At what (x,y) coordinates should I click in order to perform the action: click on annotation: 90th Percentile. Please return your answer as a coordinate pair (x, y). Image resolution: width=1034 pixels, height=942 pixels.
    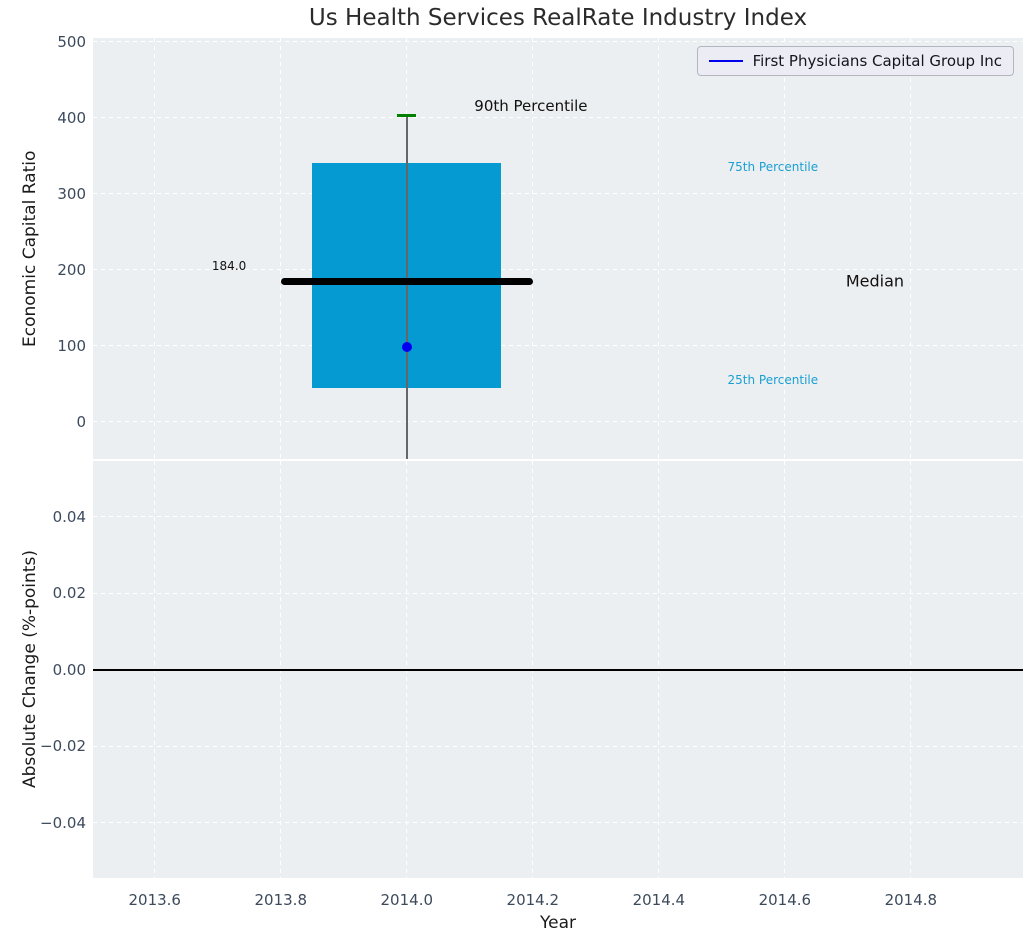
    Looking at the image, I should click on (531, 106).